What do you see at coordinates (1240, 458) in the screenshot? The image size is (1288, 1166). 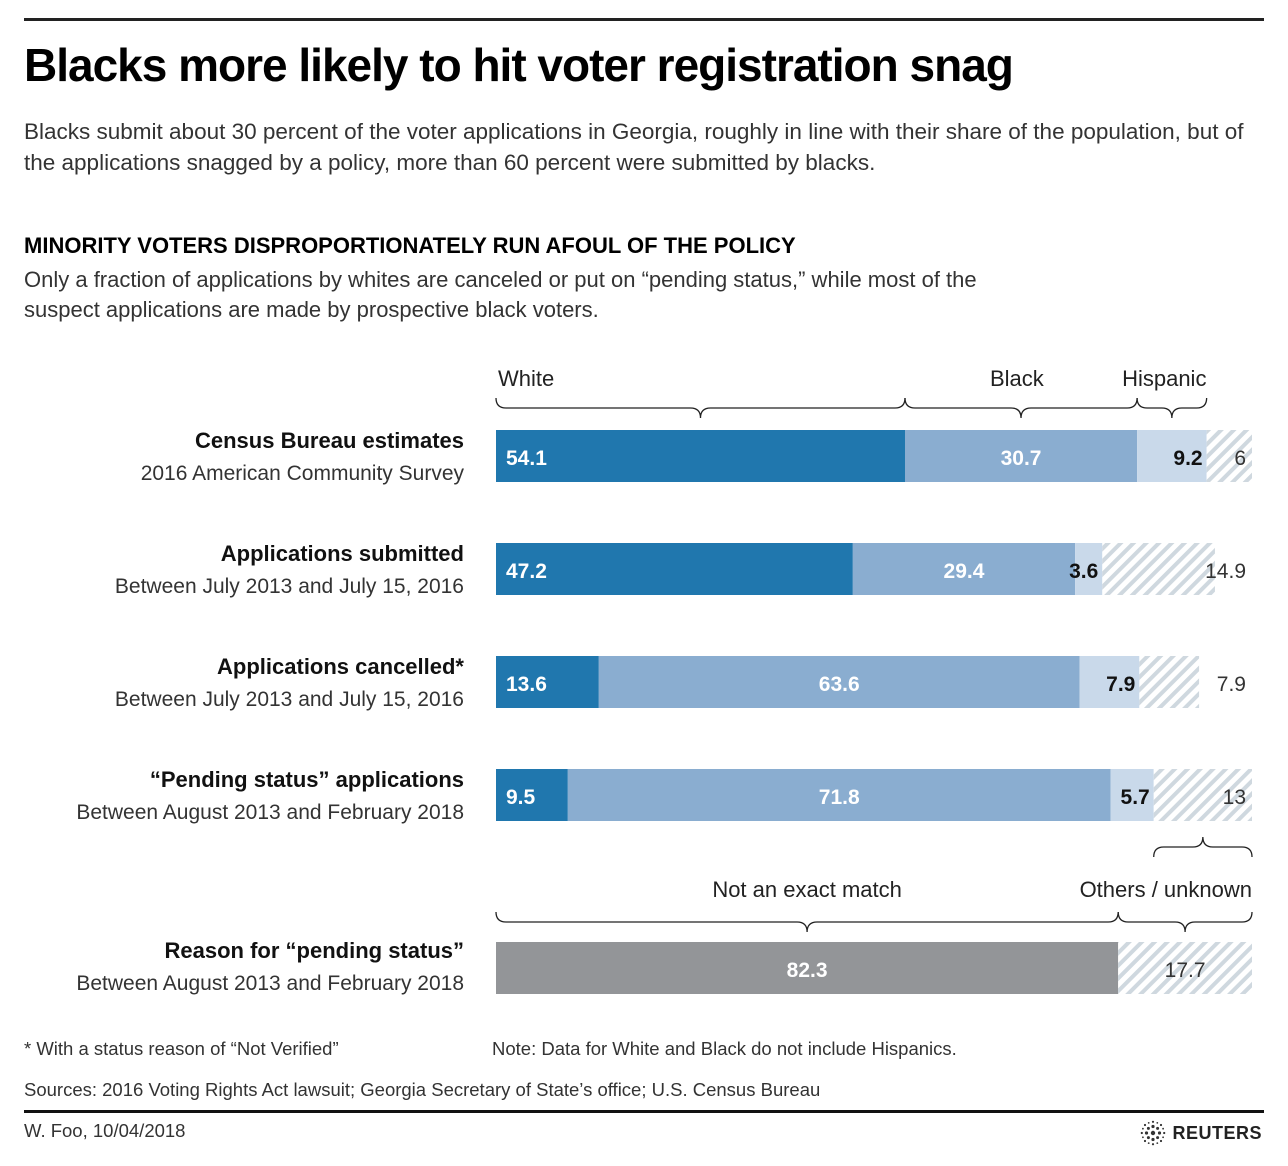 I see `data-label: 6` at bounding box center [1240, 458].